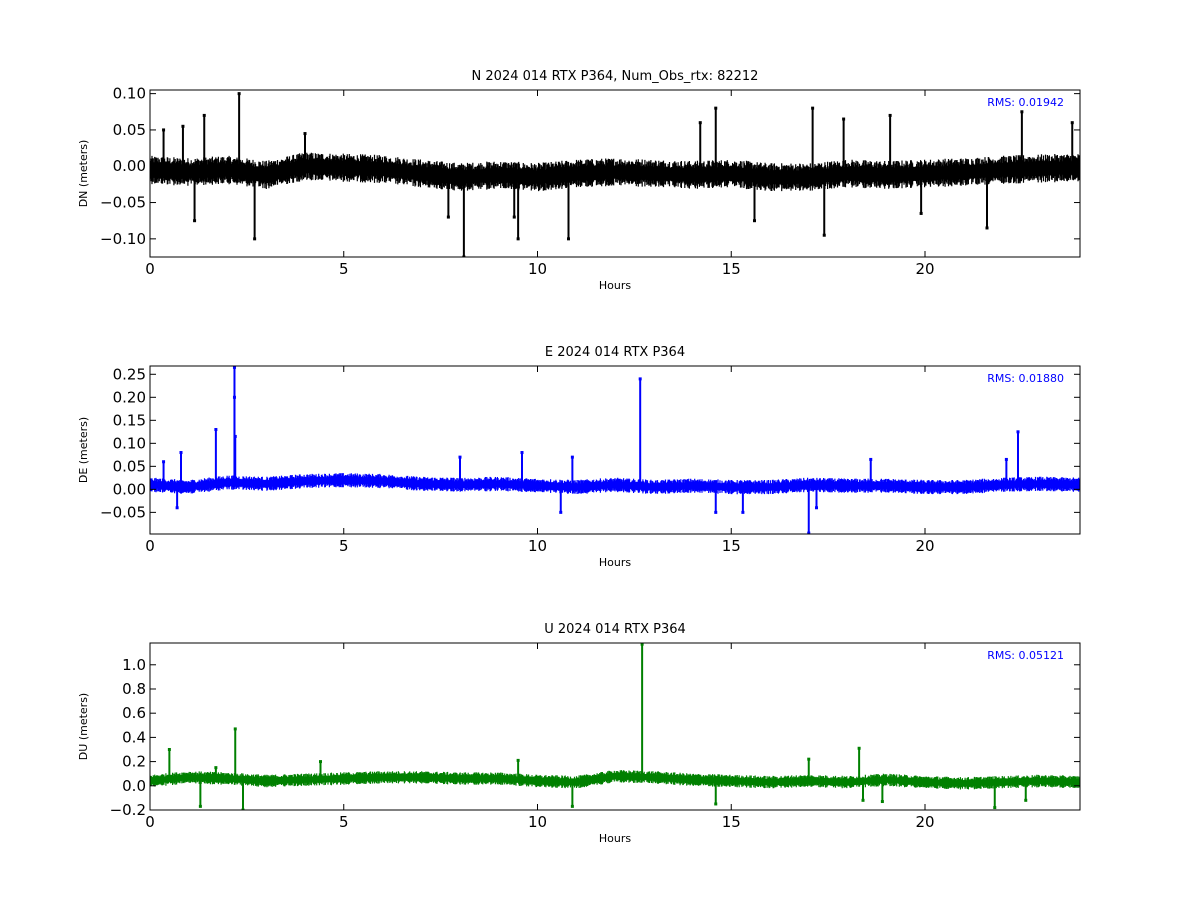  Describe the element at coordinates (129, 466) in the screenshot. I see `east-y-tick-label: 0.05` at that location.